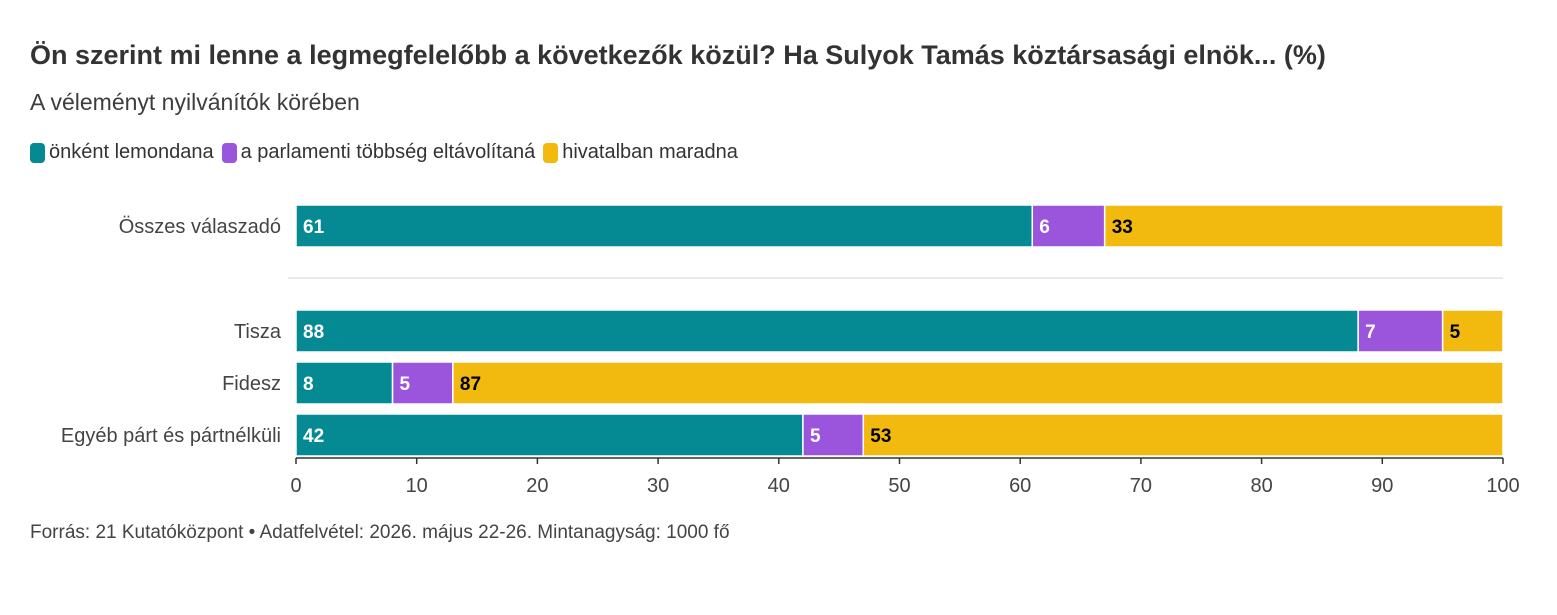 This screenshot has height=615, width=1557. I want to click on data-label: 8, so click(308, 384).